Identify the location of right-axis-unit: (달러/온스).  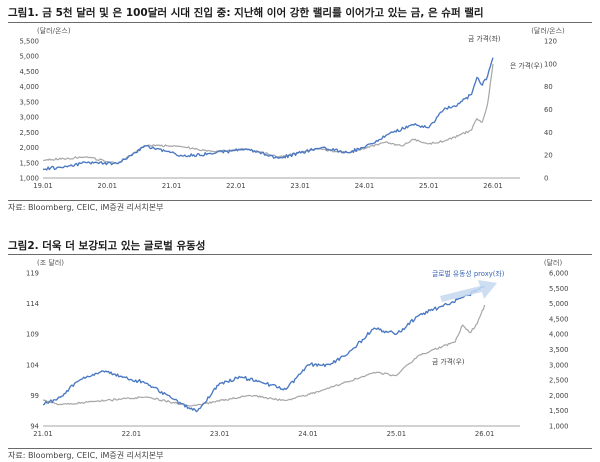
(548, 30).